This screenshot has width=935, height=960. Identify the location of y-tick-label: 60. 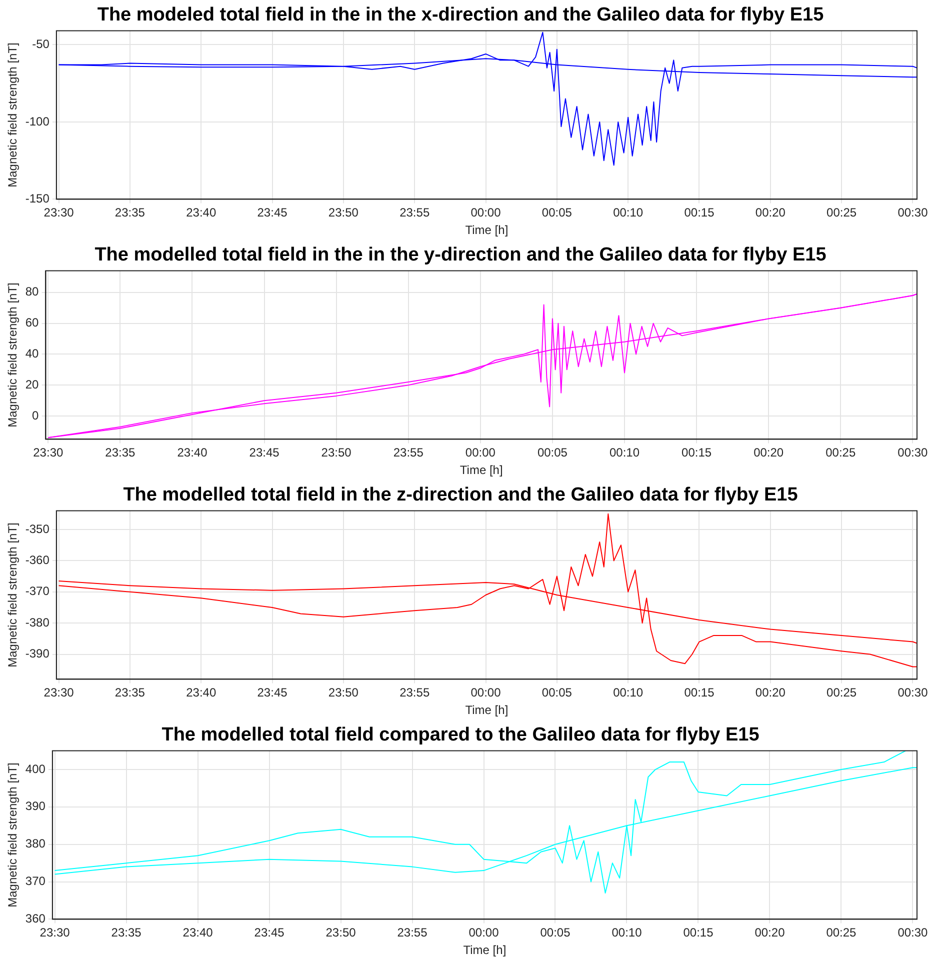
(32, 323).